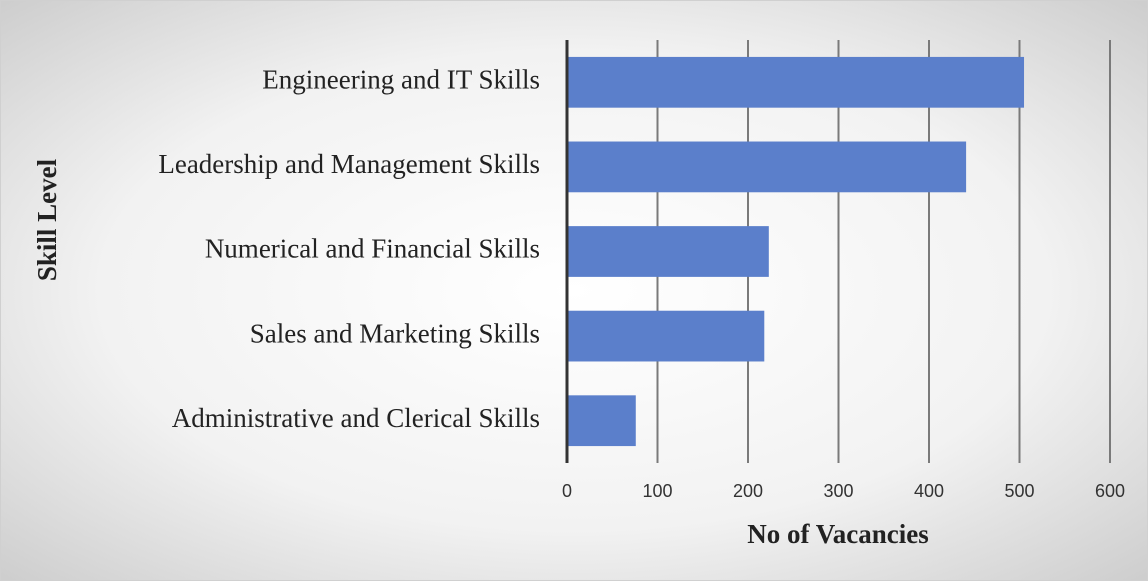 This screenshot has width=1148, height=581. Describe the element at coordinates (657, 491) in the screenshot. I see `x-tick-label: 100` at that location.